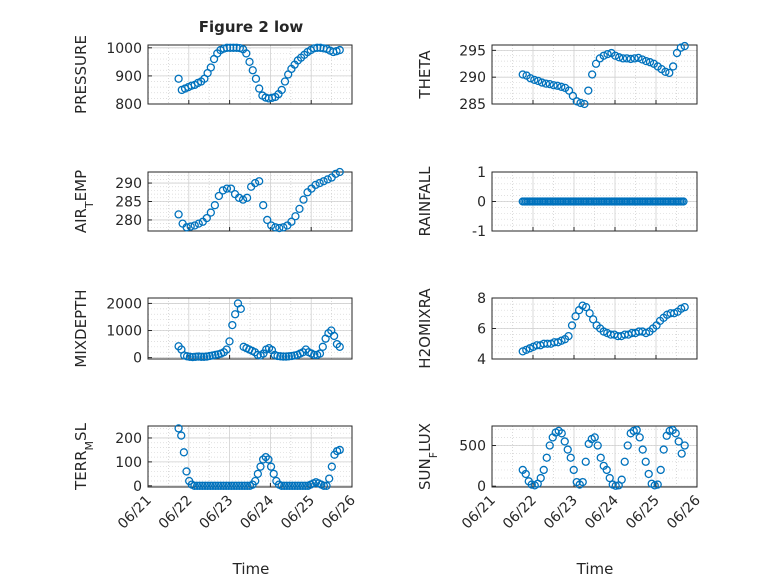  Describe the element at coordinates (428, 456) in the screenshot. I see `y-axis-label: SUNFLUX` at that location.